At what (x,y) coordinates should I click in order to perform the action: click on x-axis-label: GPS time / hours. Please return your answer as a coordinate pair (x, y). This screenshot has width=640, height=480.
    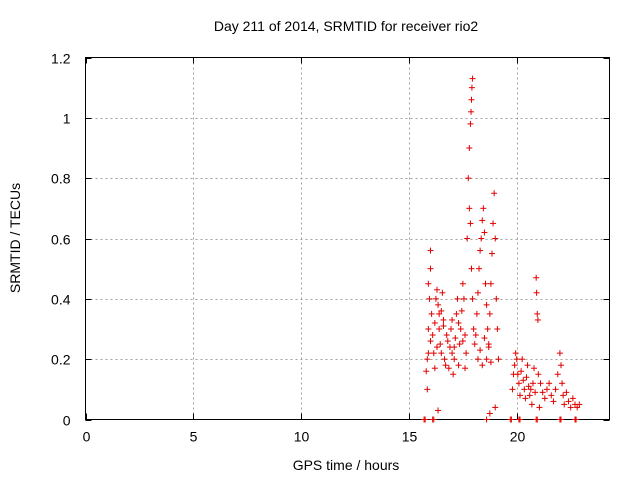
    Looking at the image, I should click on (346, 465).